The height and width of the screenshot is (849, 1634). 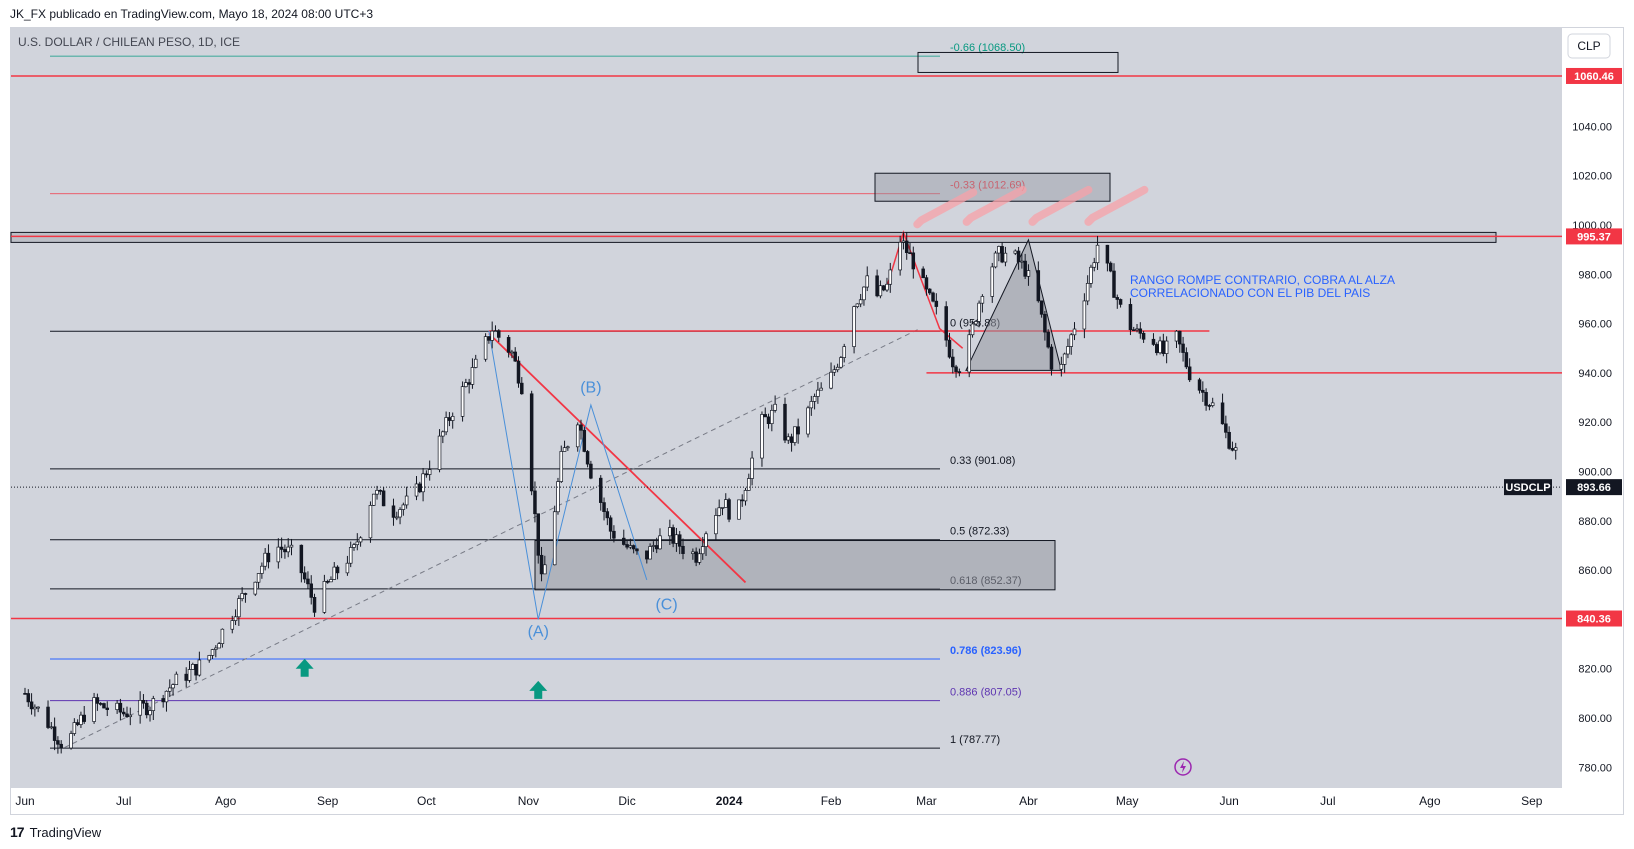 What do you see at coordinates (816, 801) in the screenshot?
I see `time-axis` at bounding box center [816, 801].